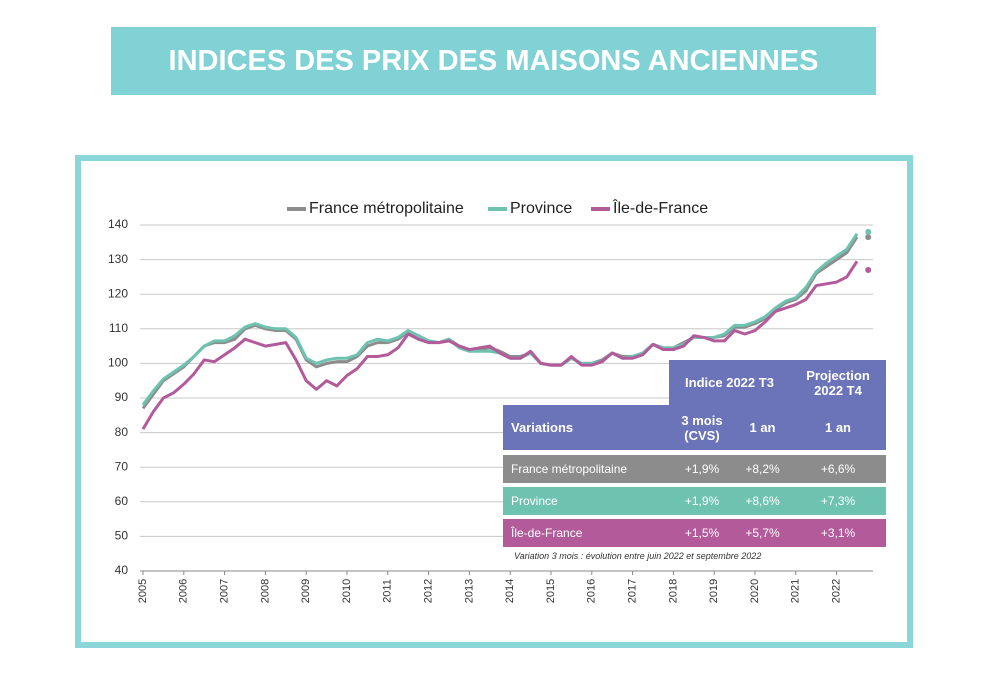 This screenshot has width=984, height=687. I want to click on x-tick-label: 2013, so click(469, 591).